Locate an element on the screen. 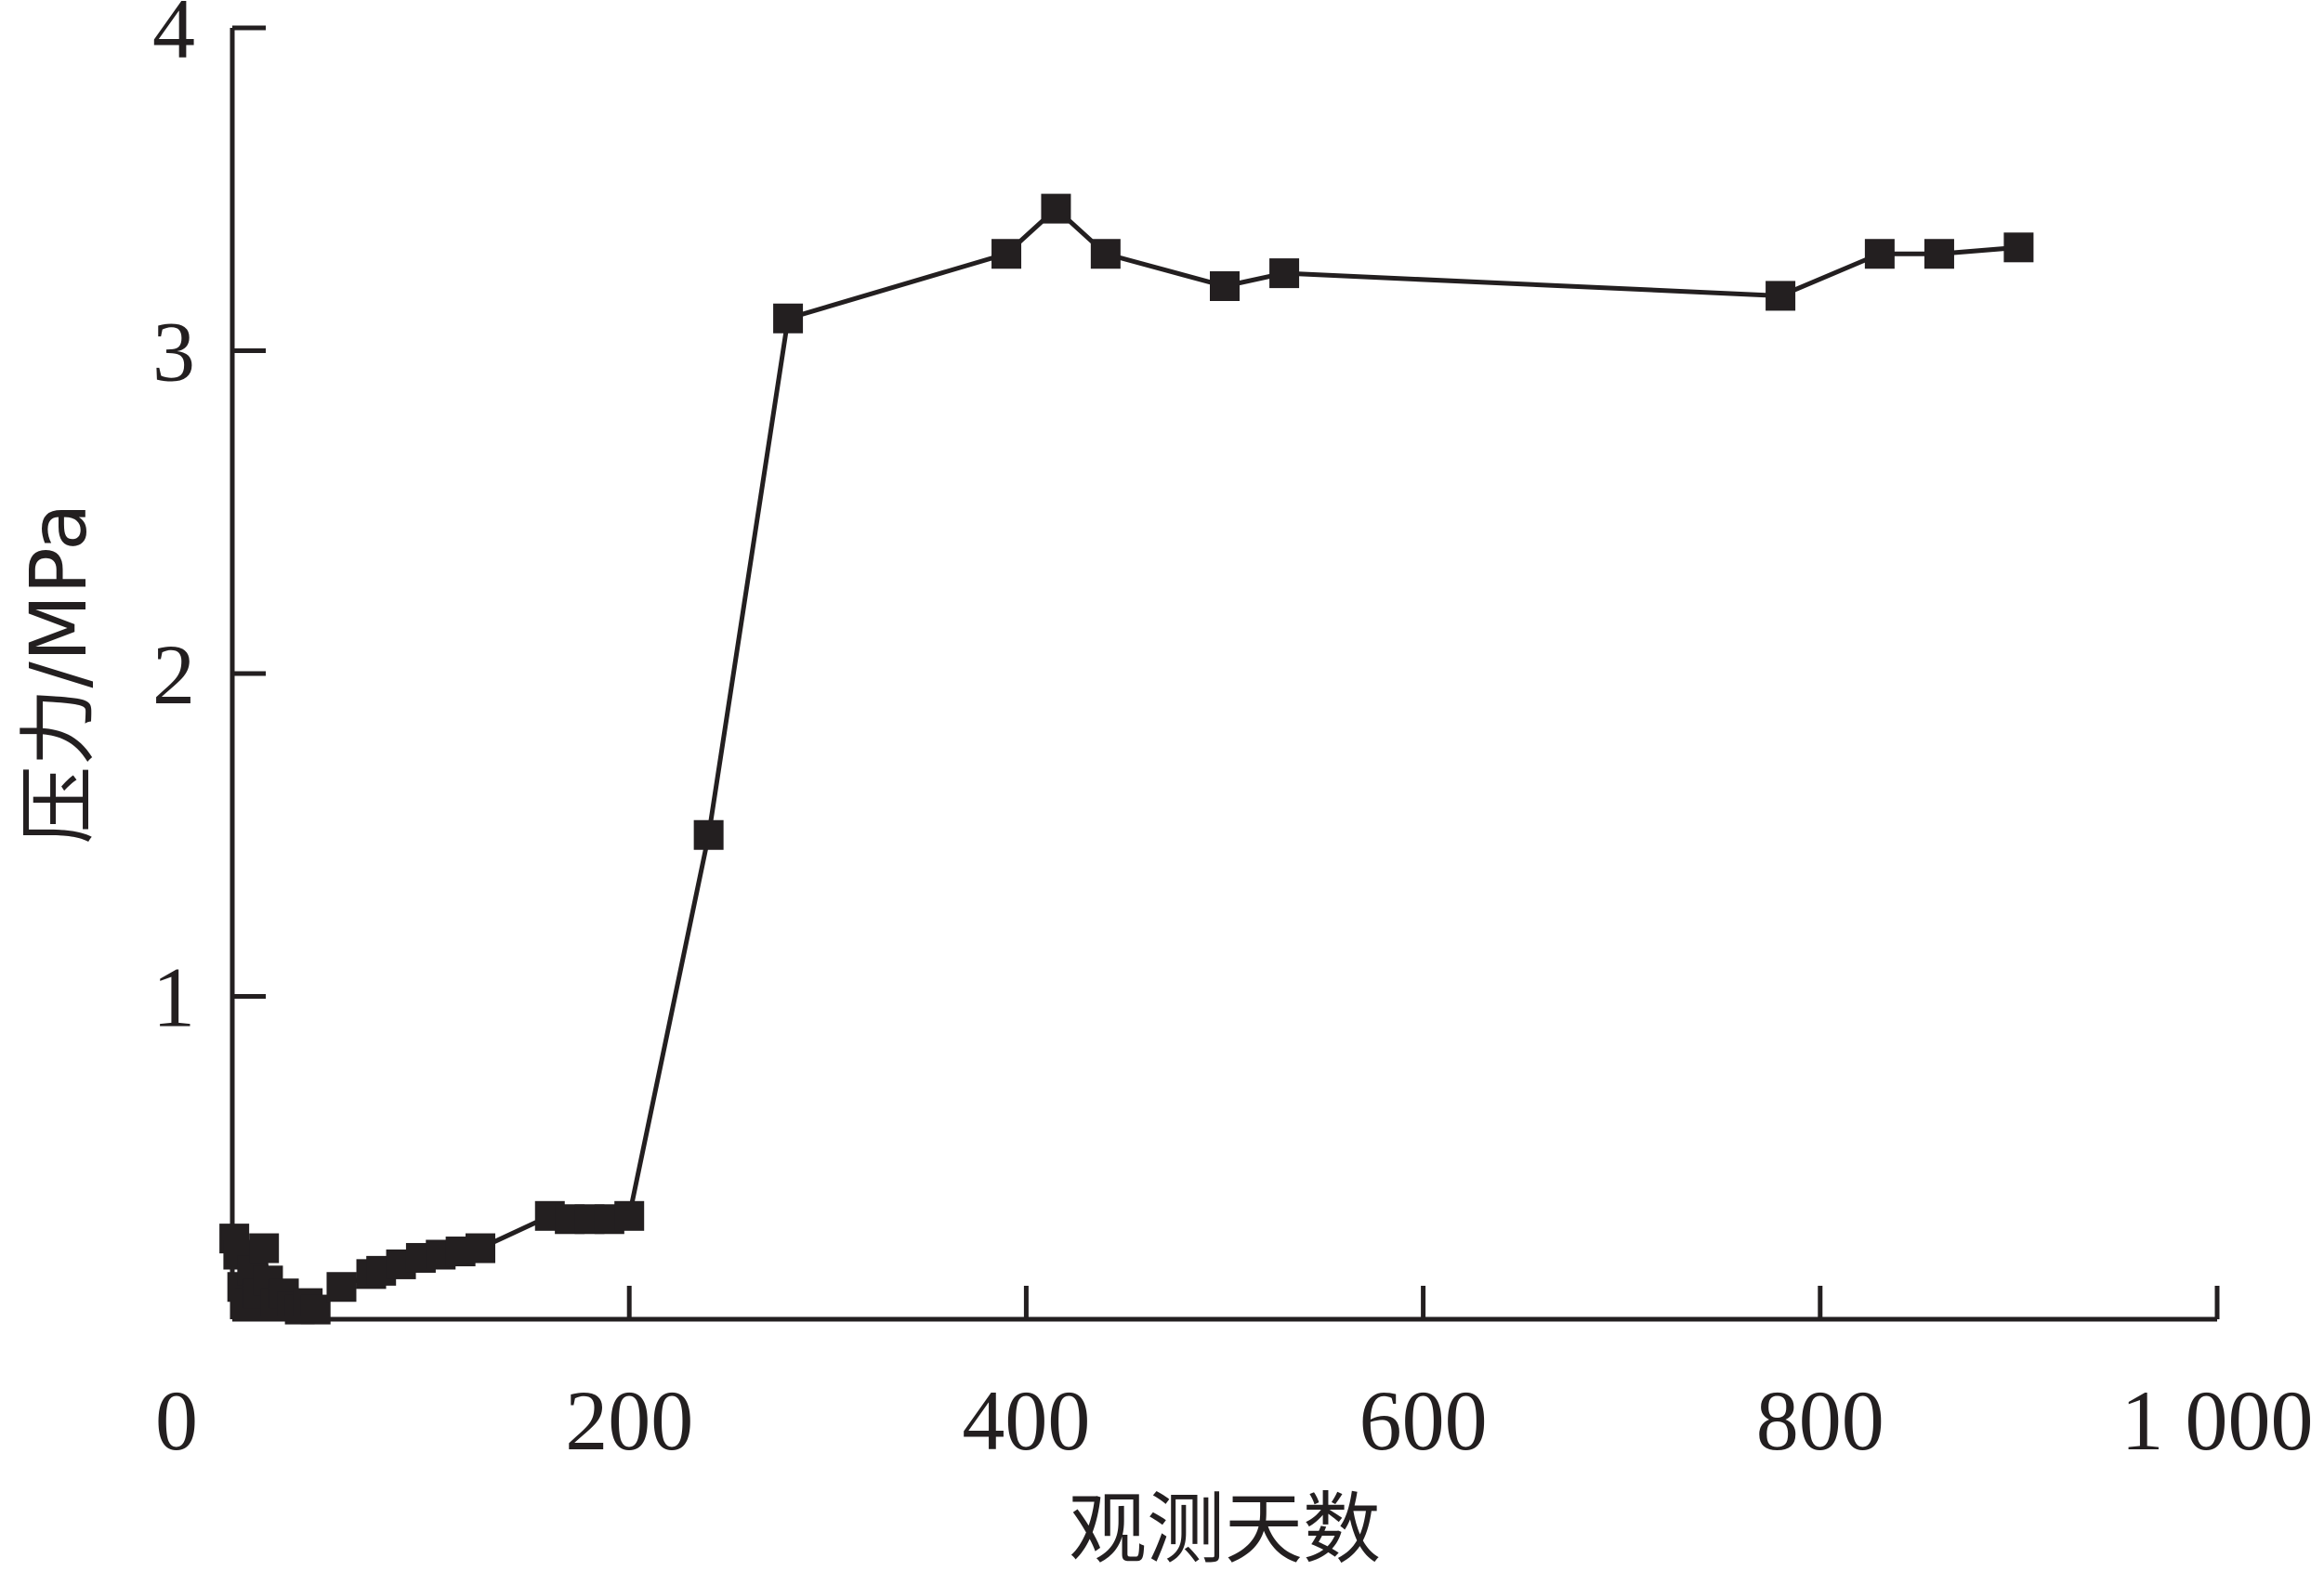  x-tick-label: 600 is located at coordinates (1423, 1420).